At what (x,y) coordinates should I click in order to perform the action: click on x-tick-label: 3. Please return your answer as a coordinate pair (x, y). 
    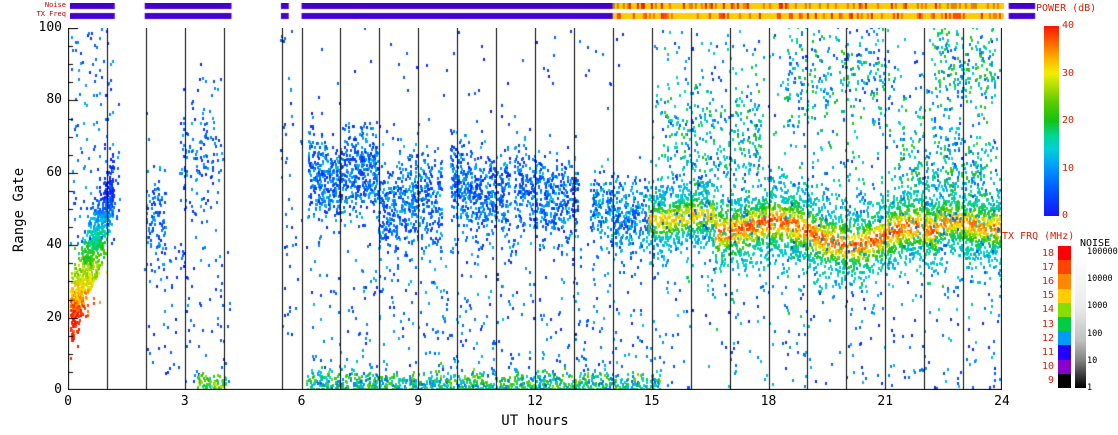
    Looking at the image, I should click on (184, 401).